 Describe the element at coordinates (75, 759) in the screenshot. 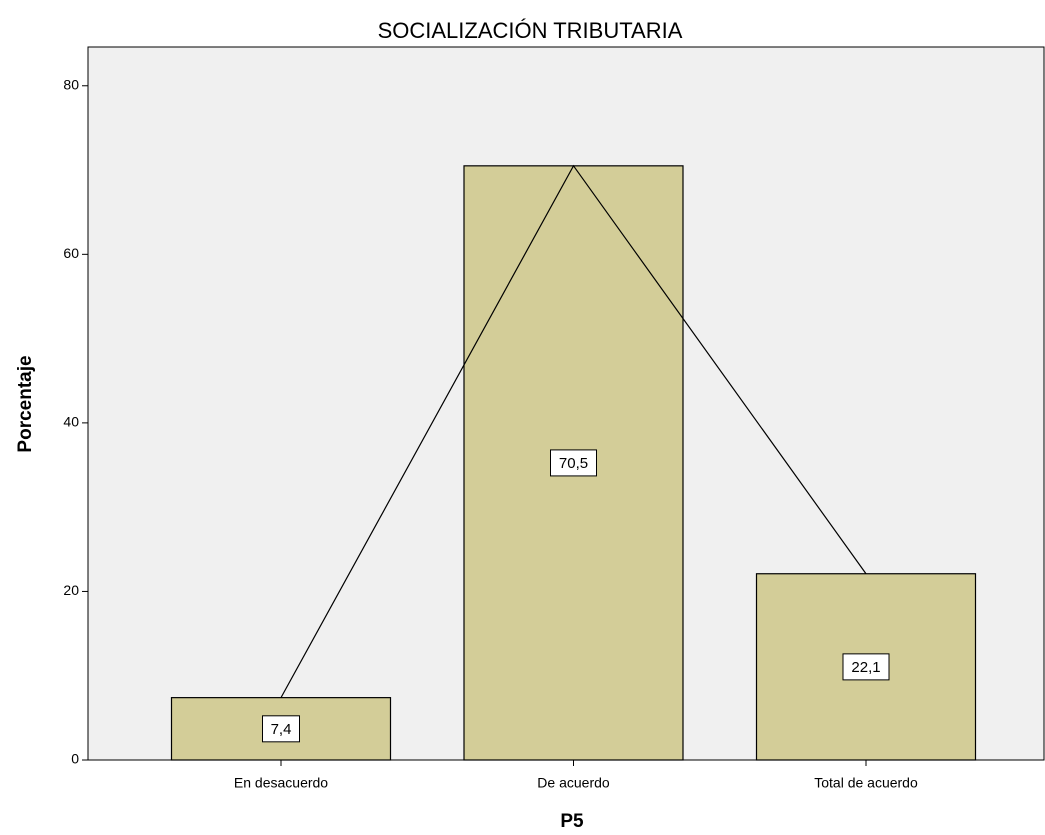

I see `y-tick-label: 0` at that location.